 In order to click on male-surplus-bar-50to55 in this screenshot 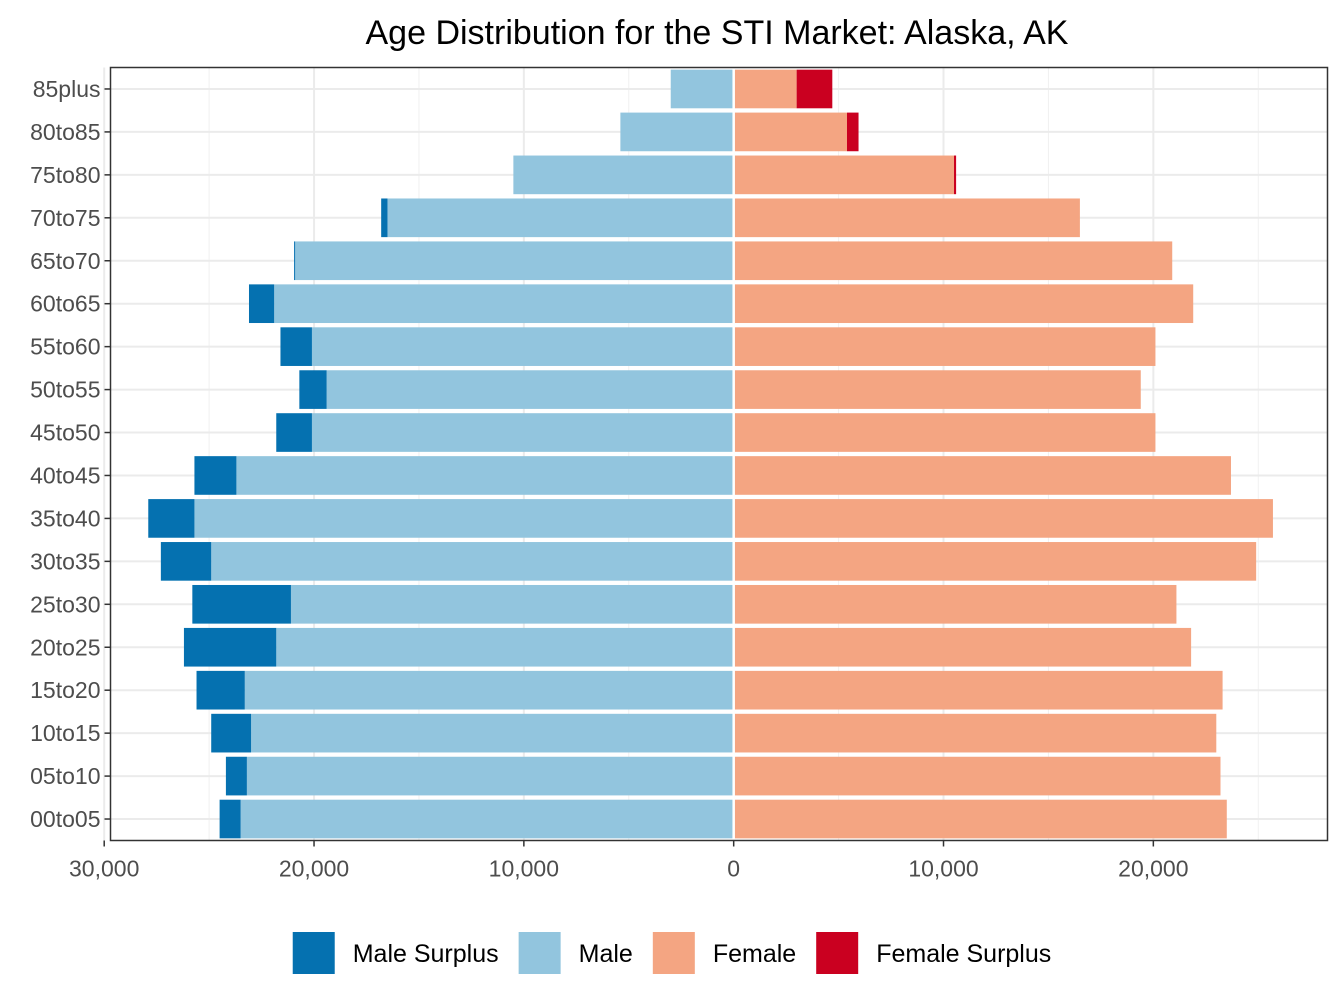, I will do `click(313, 389)`.